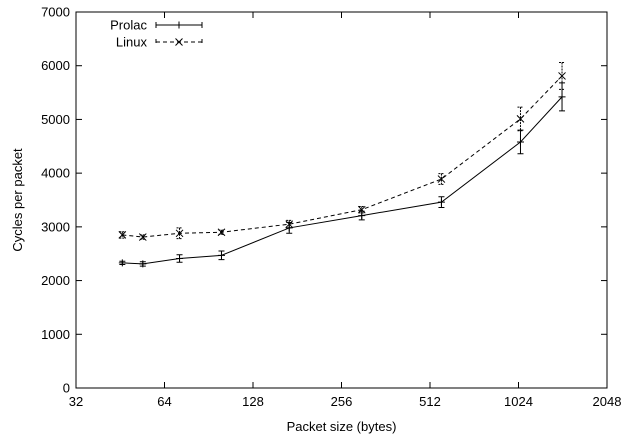 The image size is (626, 438). Describe the element at coordinates (76, 401) in the screenshot. I see `x-tick-label: 32` at that location.